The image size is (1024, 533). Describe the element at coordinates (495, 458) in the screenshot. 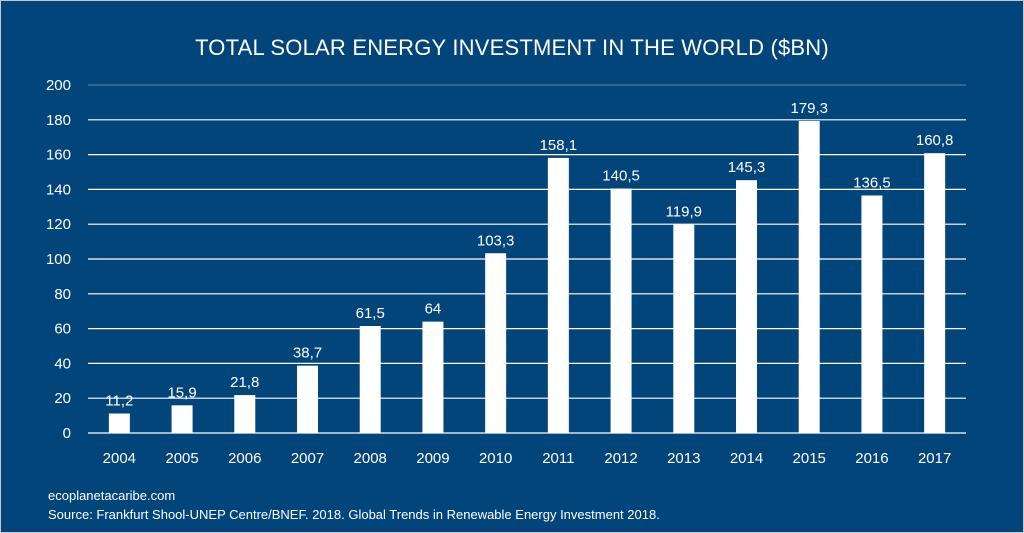

I see `x-tick-label: 2010` at that location.